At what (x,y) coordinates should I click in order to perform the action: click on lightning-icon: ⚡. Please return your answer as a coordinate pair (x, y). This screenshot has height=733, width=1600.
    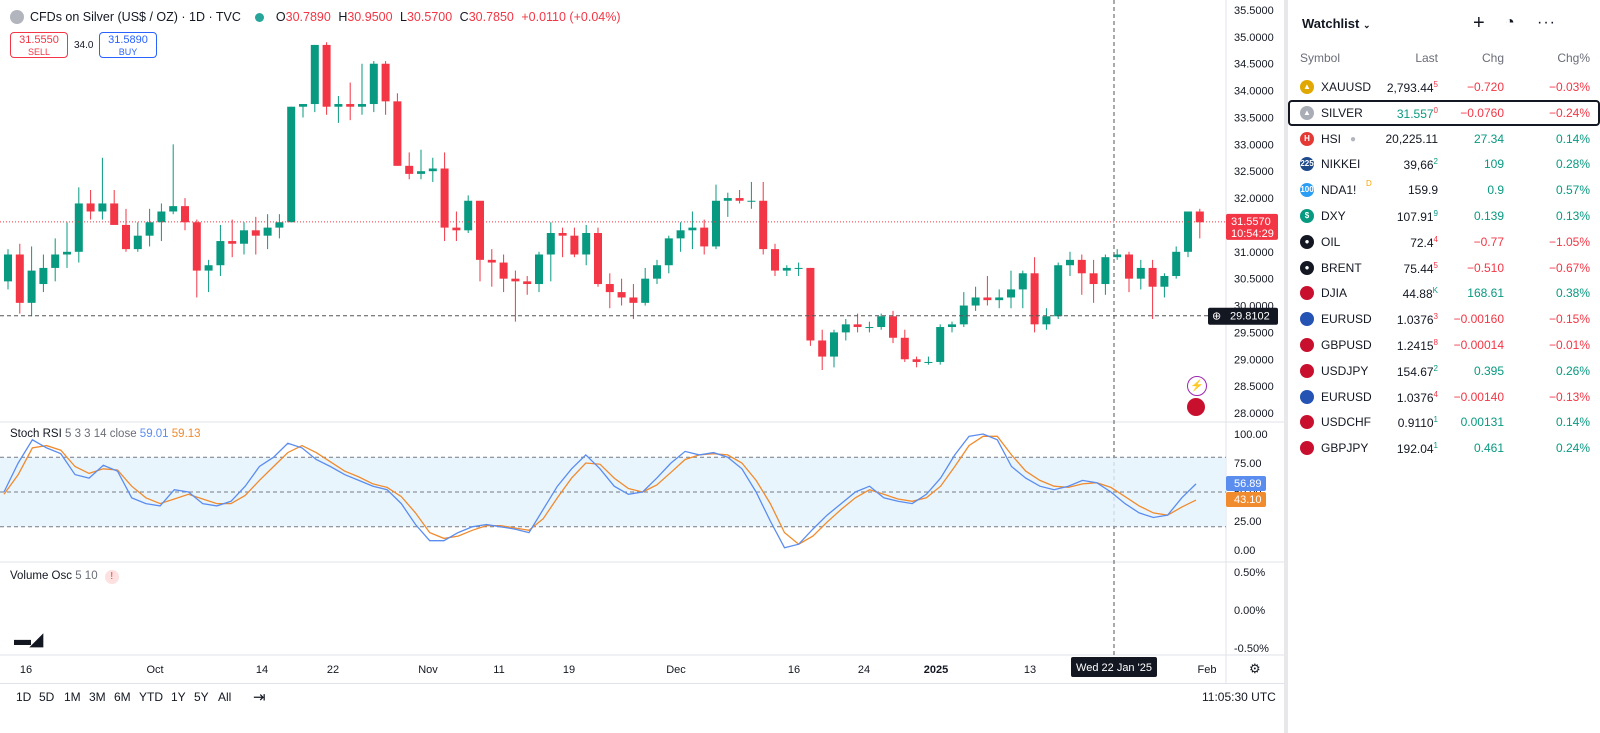
    Looking at the image, I should click on (1197, 386).